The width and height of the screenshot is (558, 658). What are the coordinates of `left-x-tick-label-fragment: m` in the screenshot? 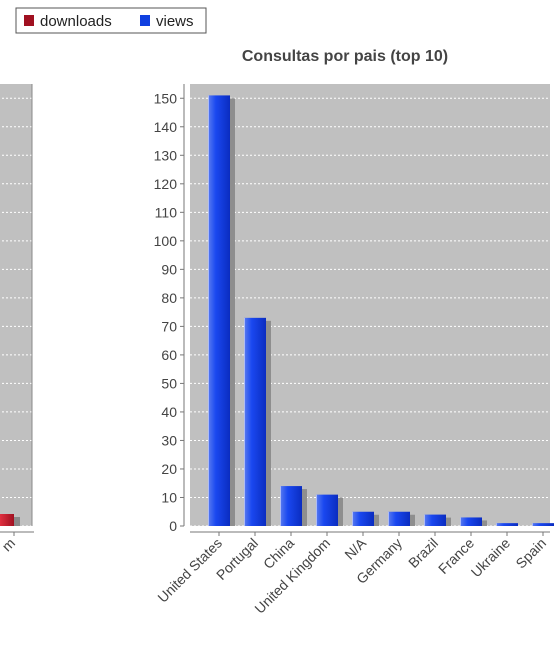 It's located at (9, 545).